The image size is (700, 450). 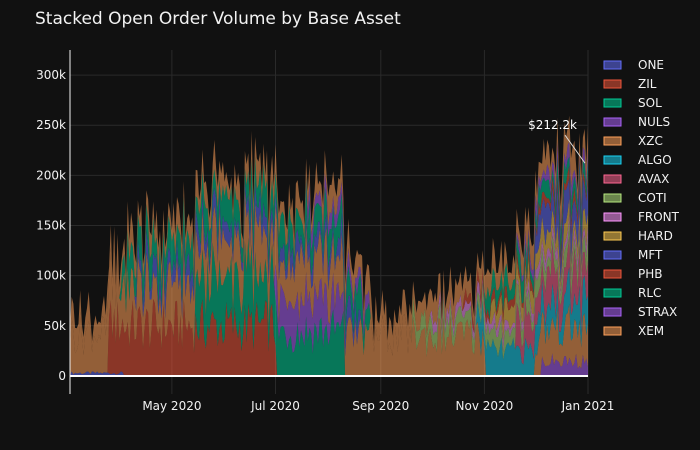 I want to click on legend-item-coti: COTI, so click(x=635, y=198).